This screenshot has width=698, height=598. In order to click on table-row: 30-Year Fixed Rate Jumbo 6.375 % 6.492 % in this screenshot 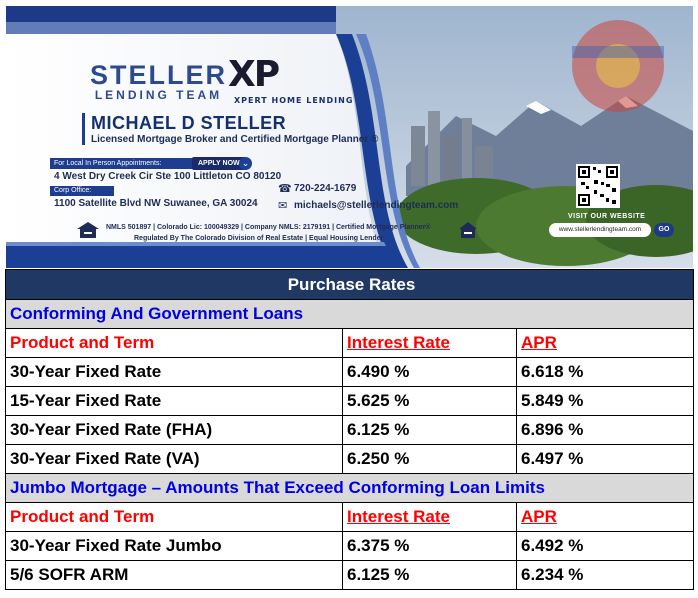, I will do `click(350, 546)`.